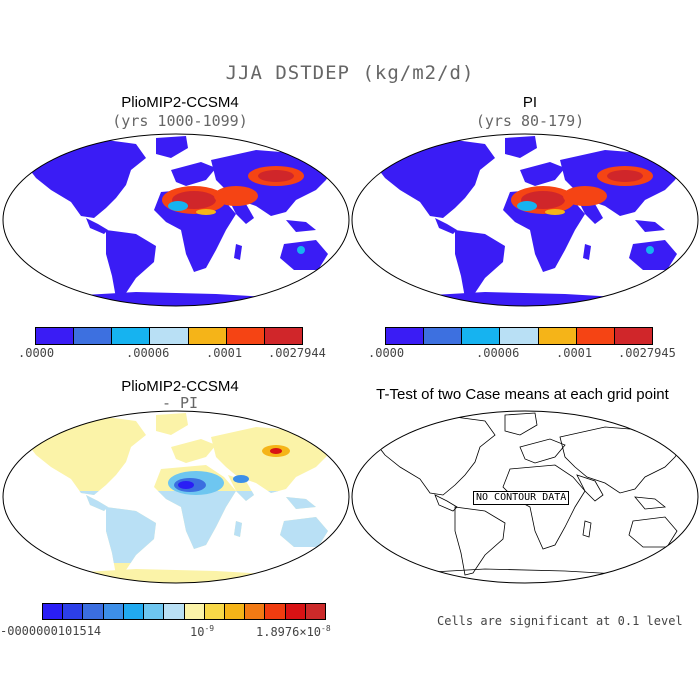  Describe the element at coordinates (386, 353) in the screenshot. I see `panel-2-cb-label-0: .0000` at that location.